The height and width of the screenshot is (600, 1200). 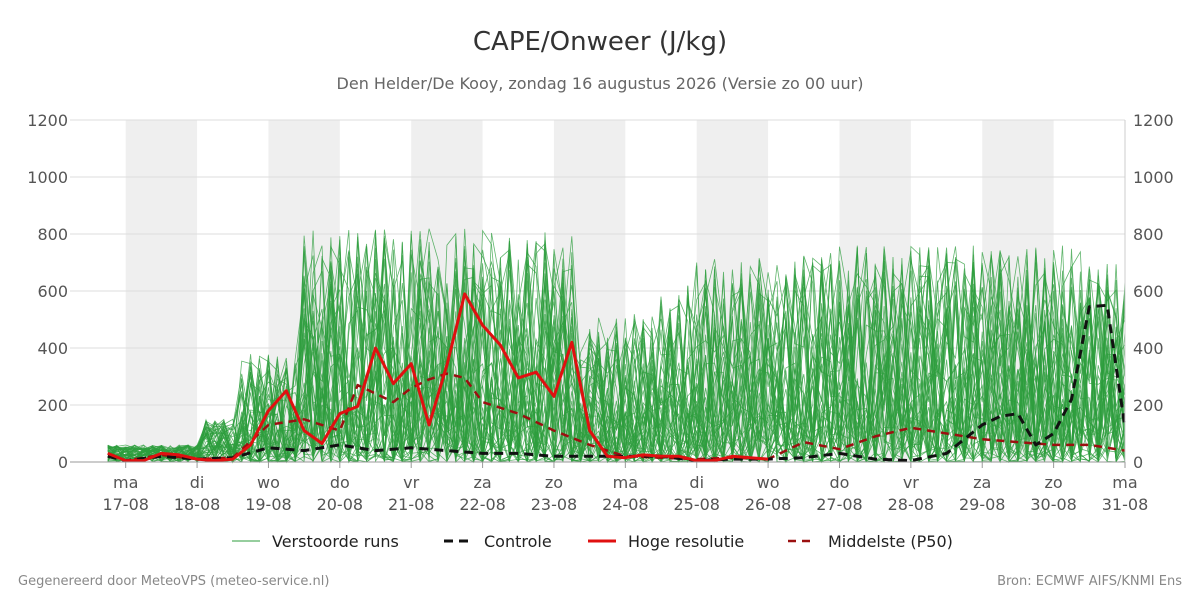 What do you see at coordinates (340, 504) in the screenshot?
I see `x-tick-date-label: 20-08` at bounding box center [340, 504].